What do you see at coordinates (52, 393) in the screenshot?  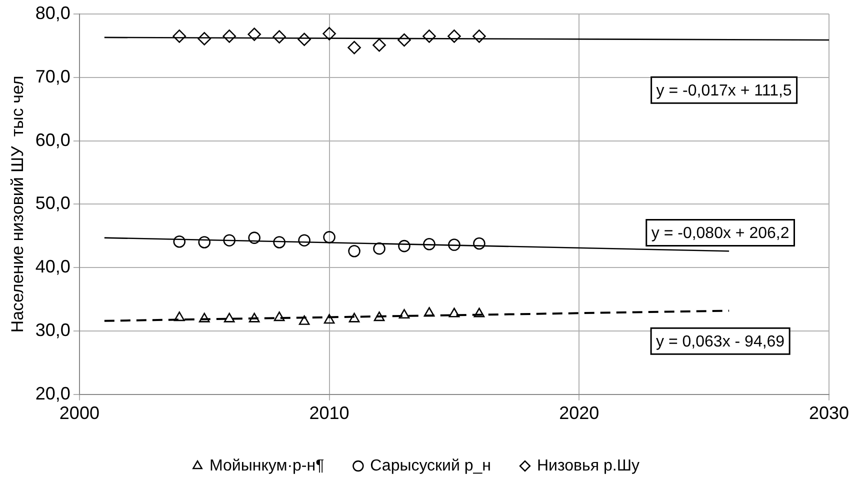 I see `y-tick-label: 20,0` at bounding box center [52, 393].